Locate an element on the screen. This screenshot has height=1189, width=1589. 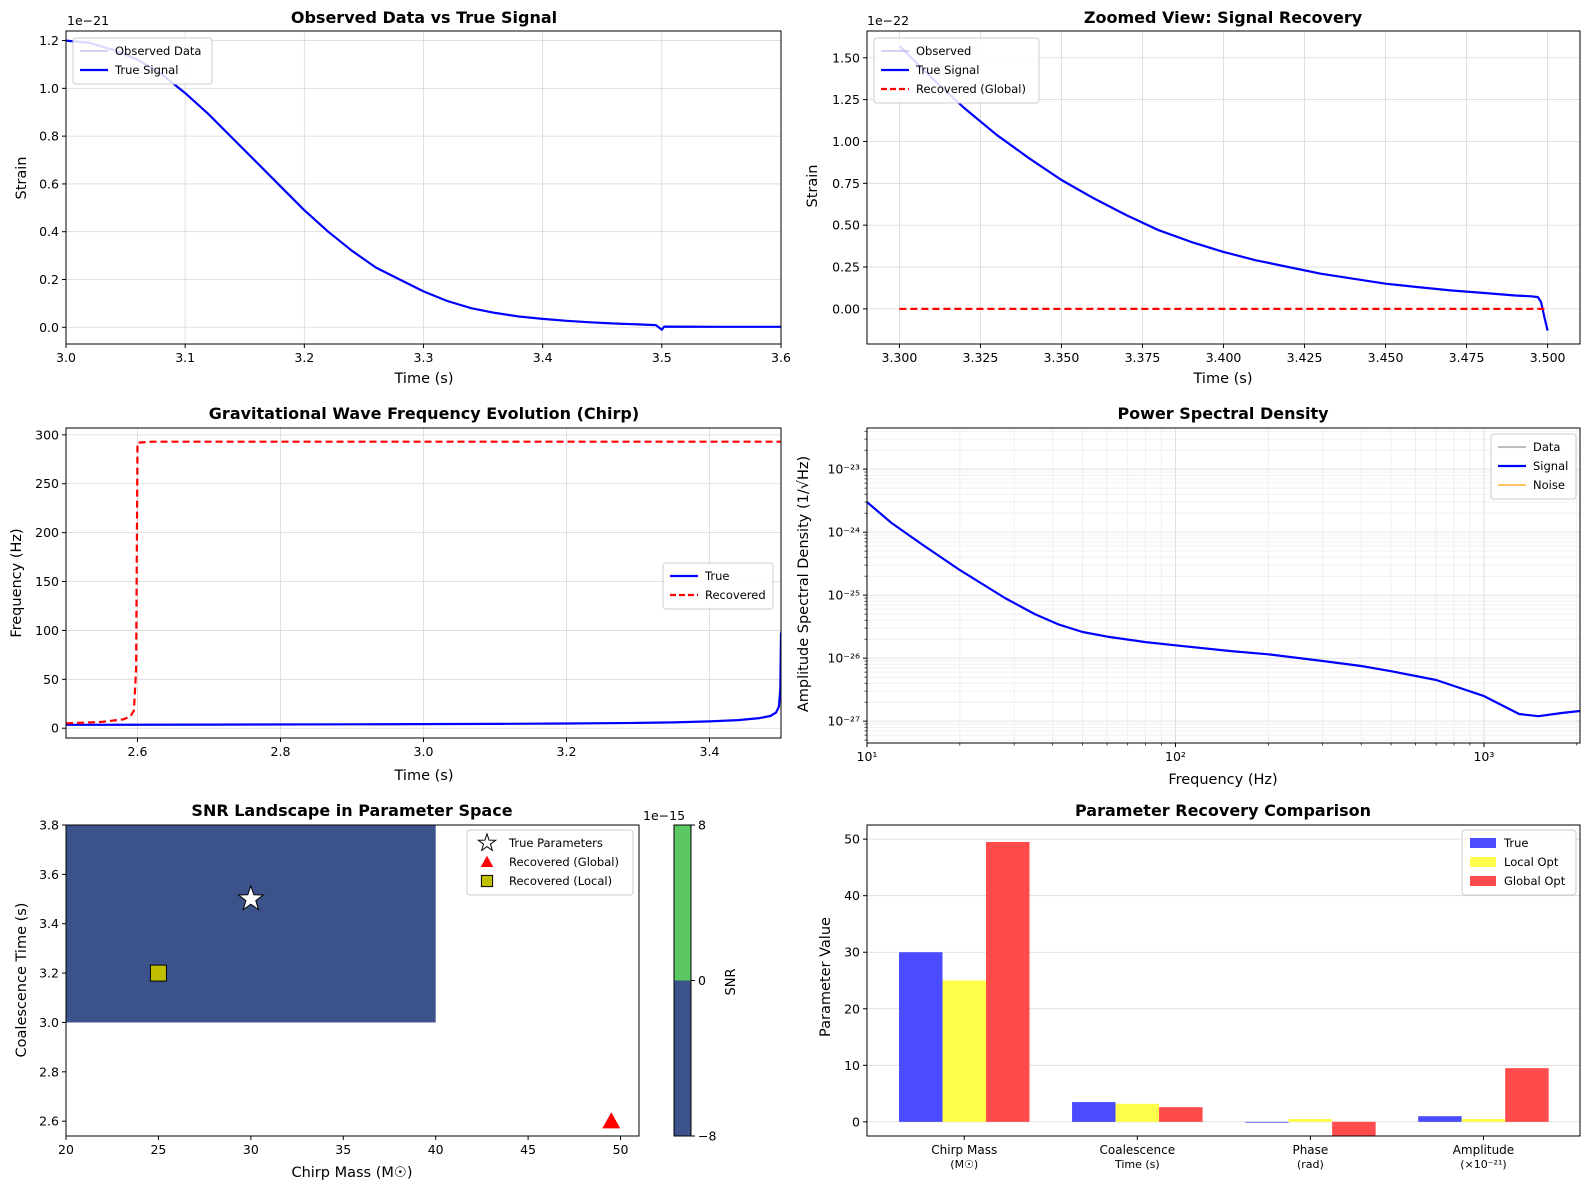
chart-title: SNR Landscape in Parameter Space is located at coordinates (351, 810).